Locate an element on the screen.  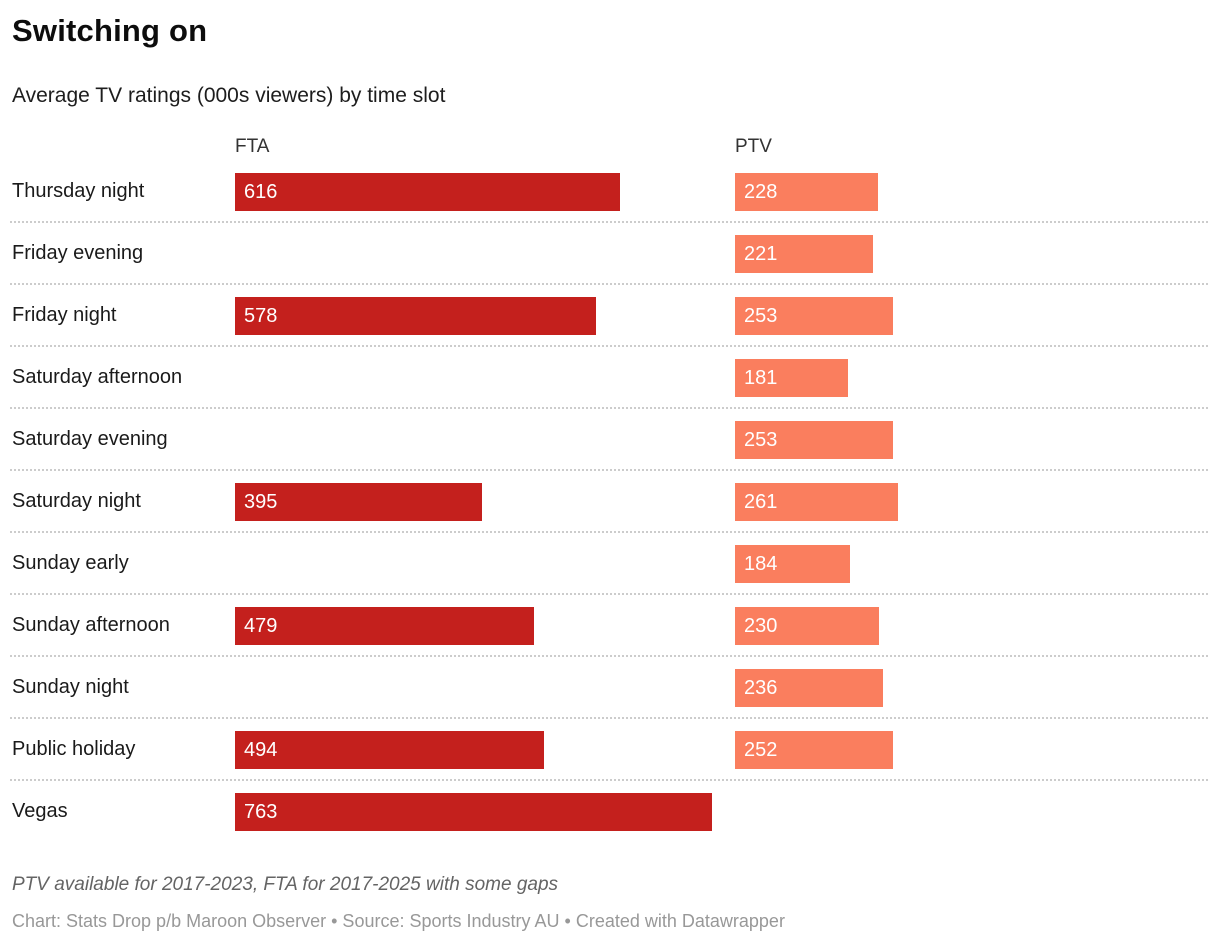
table-row: Saturday evening 253 is located at coordinates (610, 440).